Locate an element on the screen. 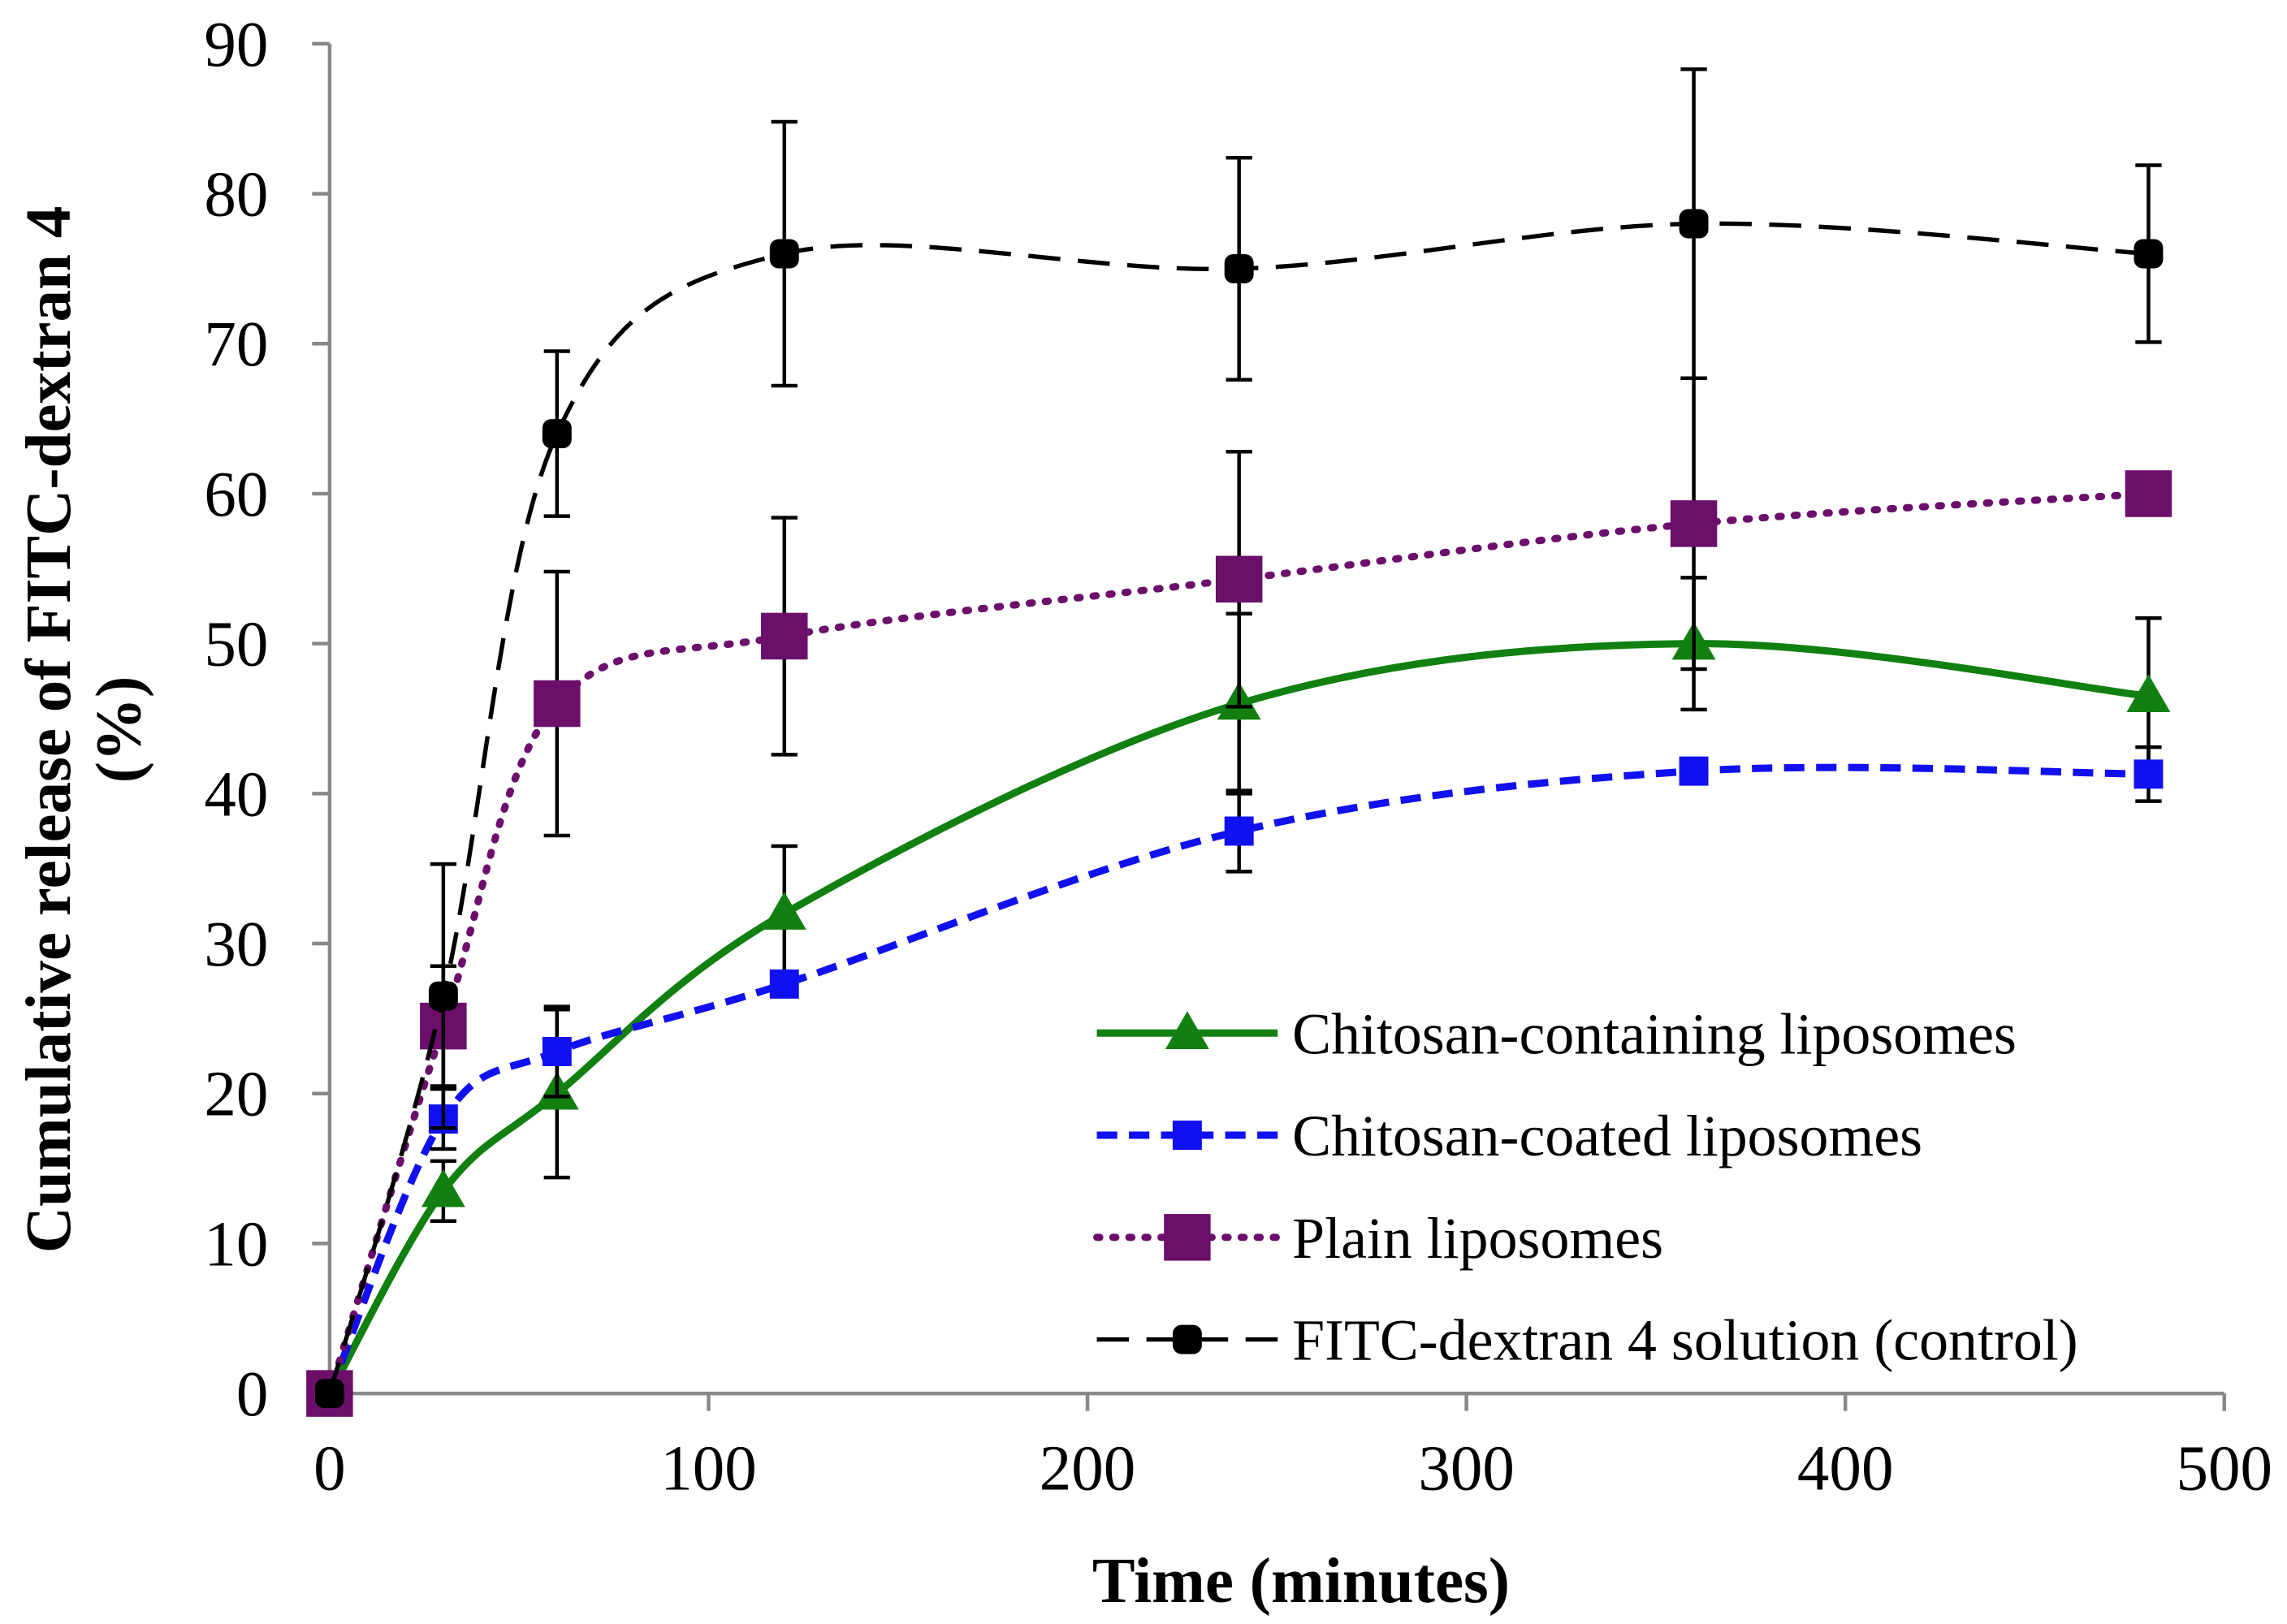 This screenshot has width=2287, height=1624. legend-item-2: Plain liposomes is located at coordinates (1378, 1238).